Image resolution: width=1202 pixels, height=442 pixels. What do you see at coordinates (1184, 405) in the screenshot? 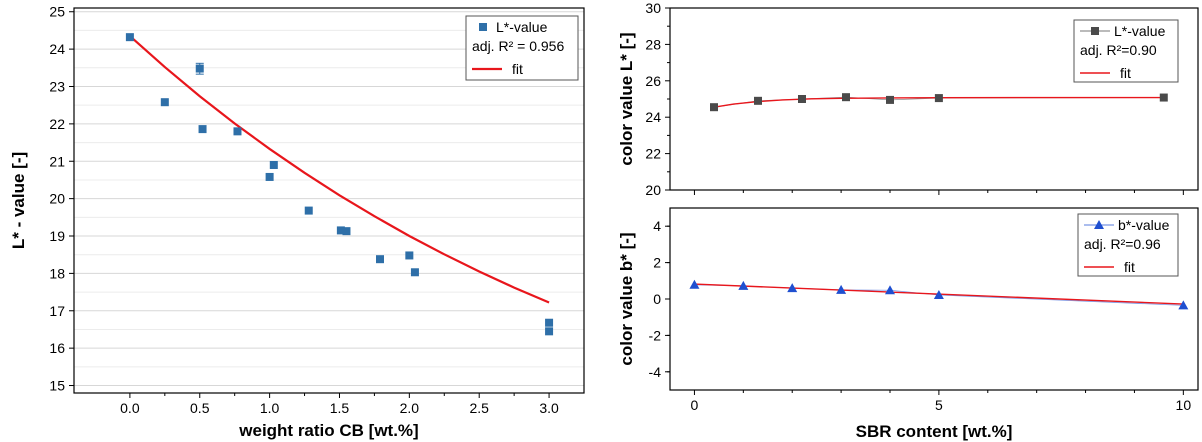
I see `x-tick-label: 10` at bounding box center [1184, 405].